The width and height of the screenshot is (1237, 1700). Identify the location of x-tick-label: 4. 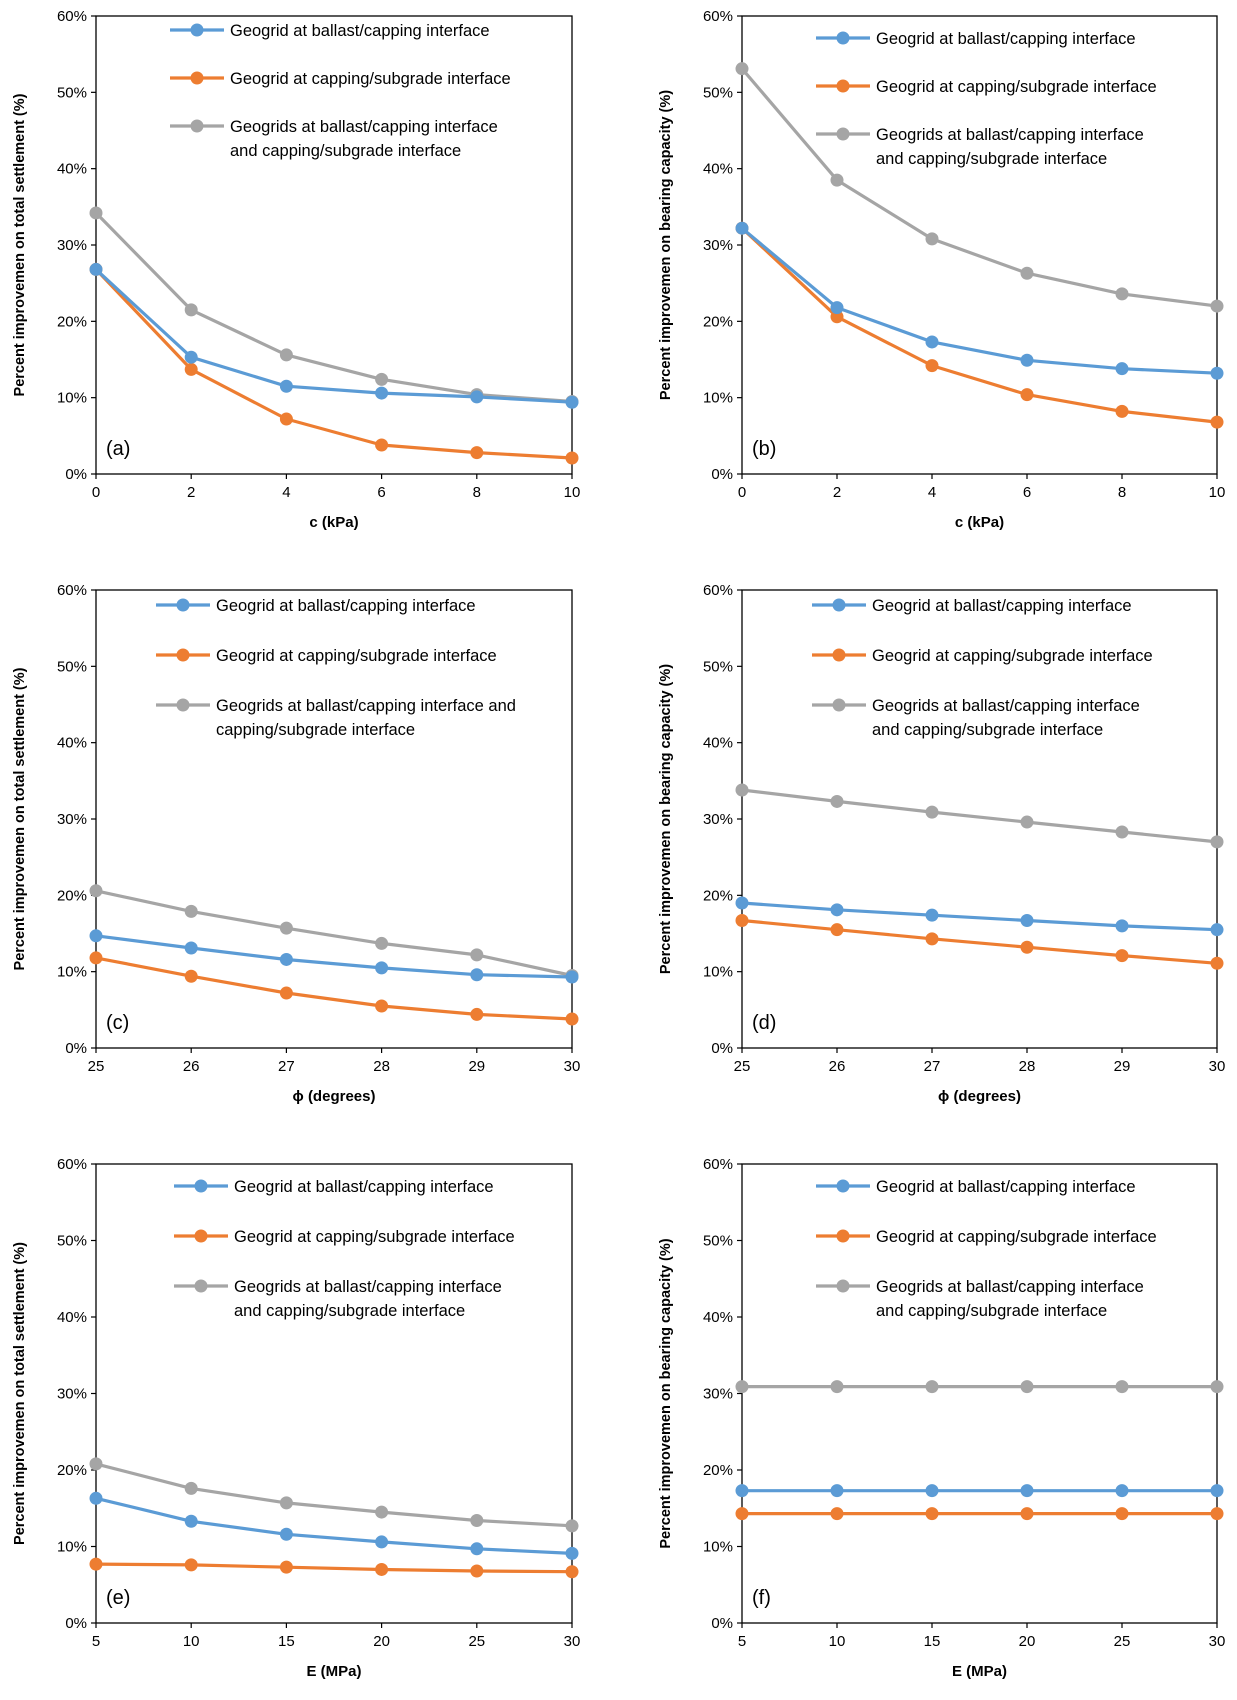
(286, 492).